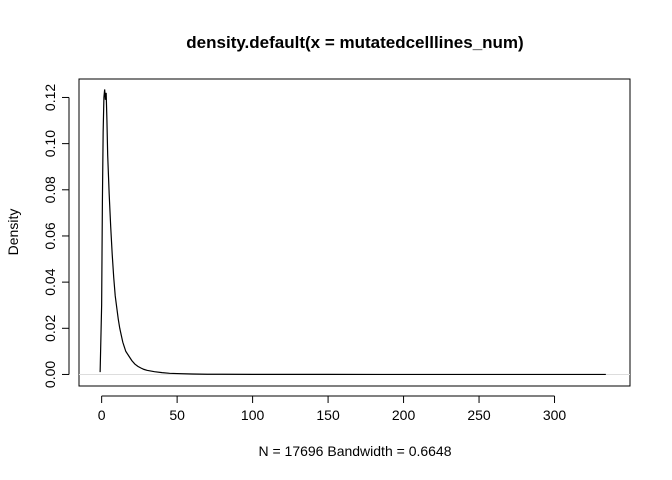 The image size is (672, 480). What do you see at coordinates (50, 97) in the screenshot?
I see `y-tick-label: 0.12` at bounding box center [50, 97].